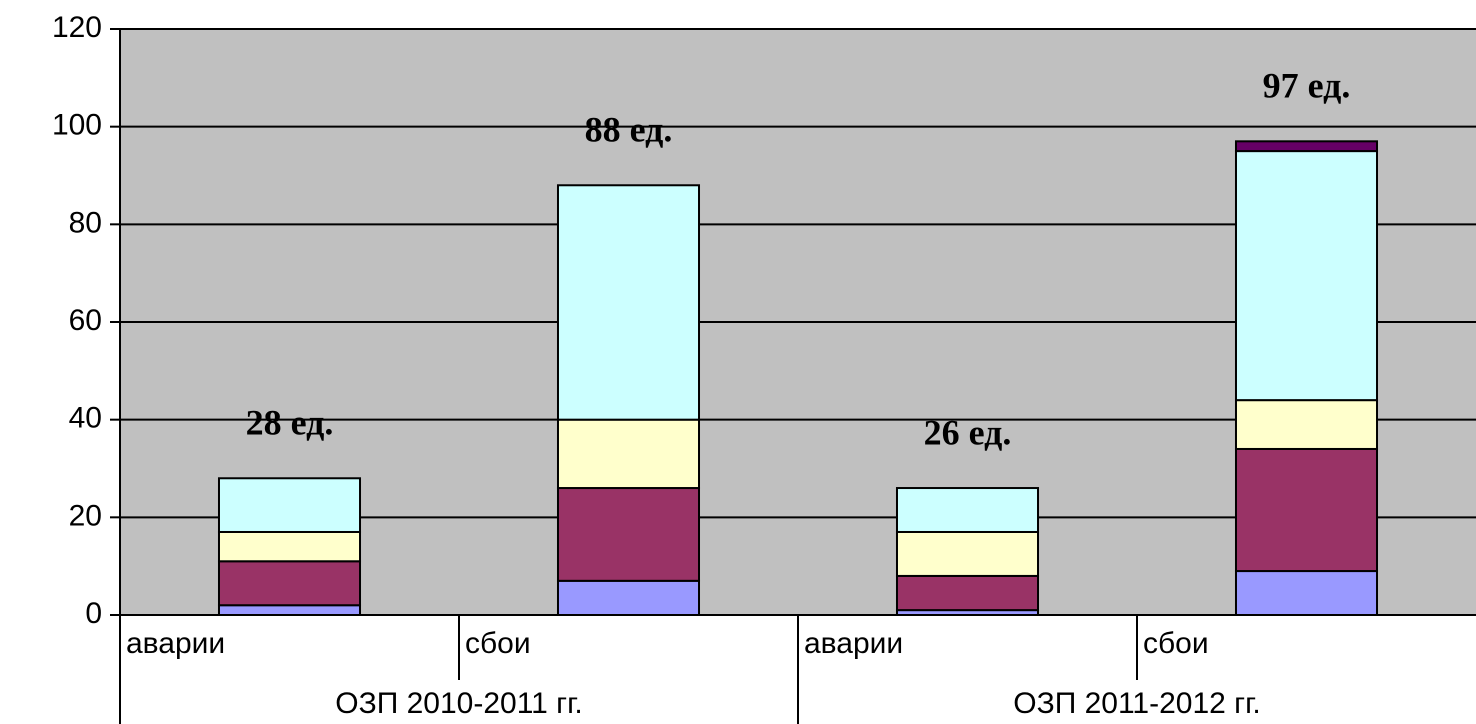 The width and height of the screenshot is (1476, 724). What do you see at coordinates (459, 703) in the screenshot?
I see `group-label: ОЗП 2010-2011 гг.` at bounding box center [459, 703].